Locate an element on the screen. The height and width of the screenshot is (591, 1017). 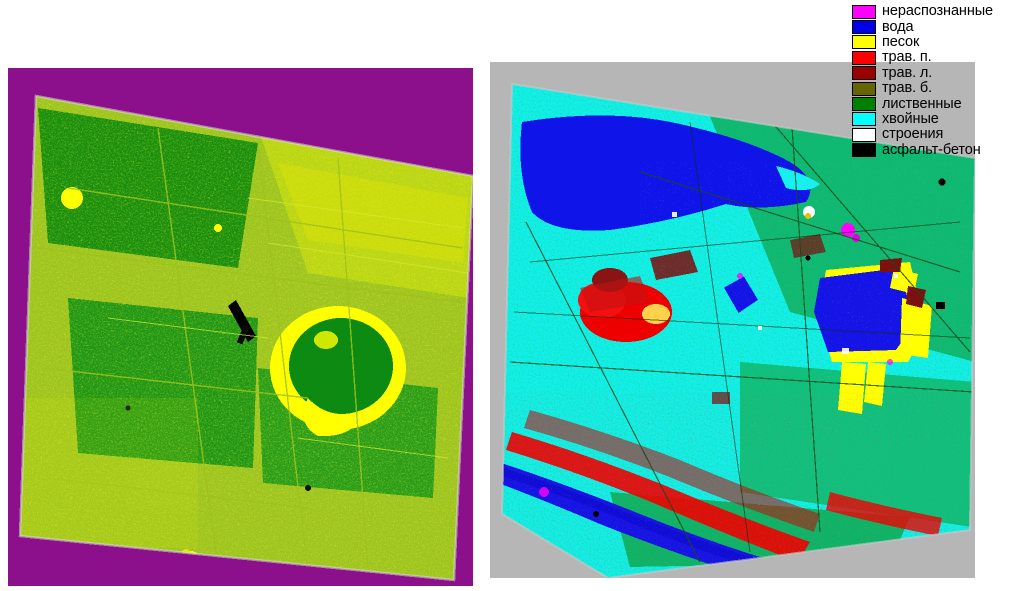
legend-swatch-grass-p is located at coordinates (864, 57).